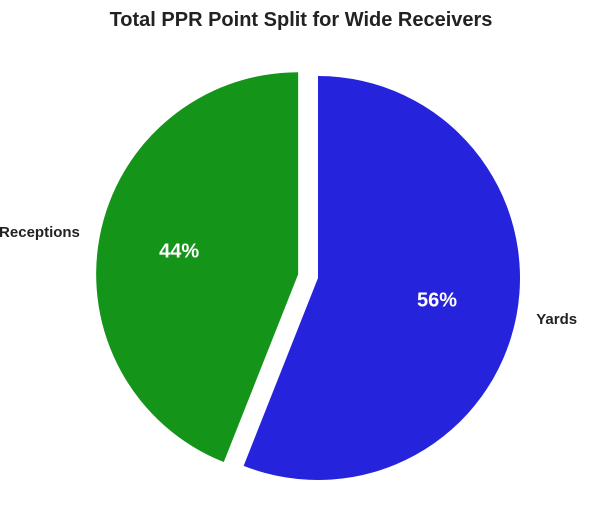  I want to click on pct-label-receptions: 44%, so click(179, 252).